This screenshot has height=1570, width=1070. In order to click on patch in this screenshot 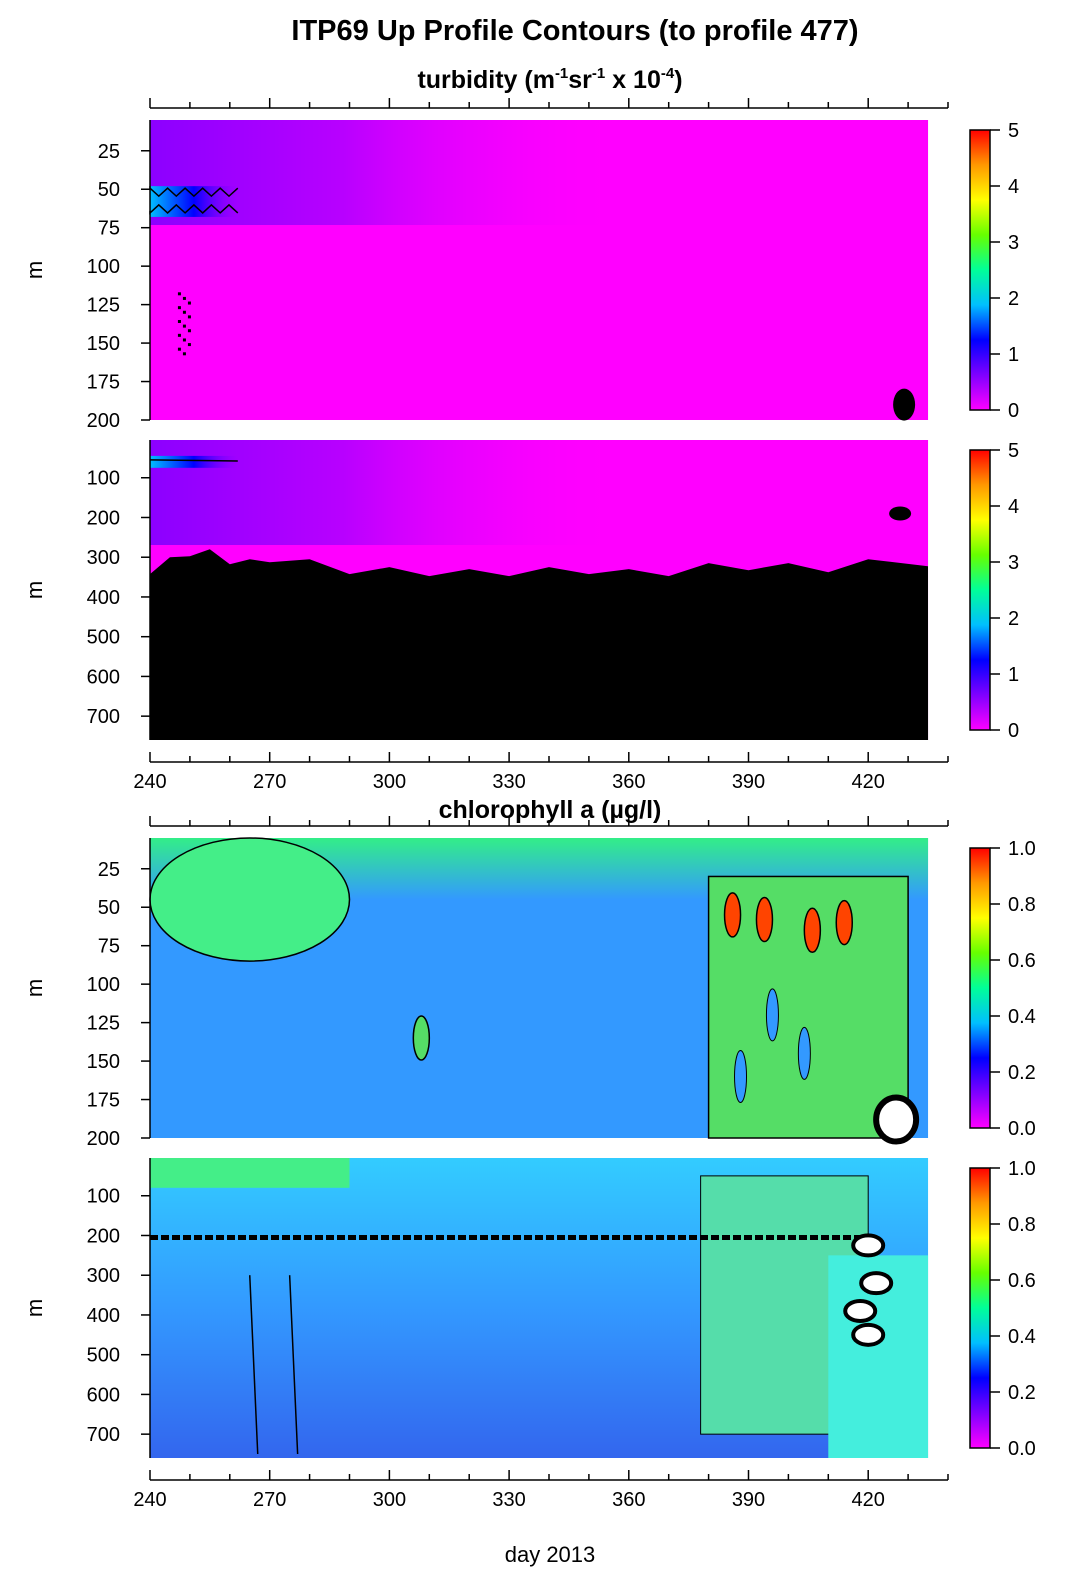, I will do `click(421, 1038)`.